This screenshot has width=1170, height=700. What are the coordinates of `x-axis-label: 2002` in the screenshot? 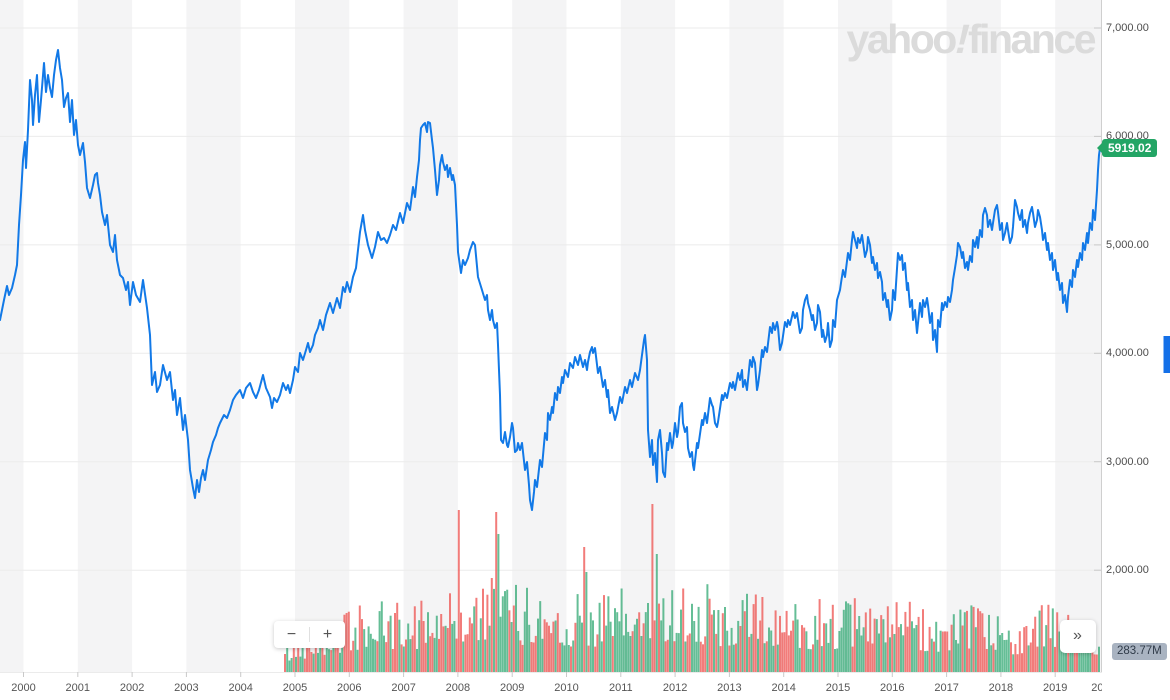 It's located at (132, 688).